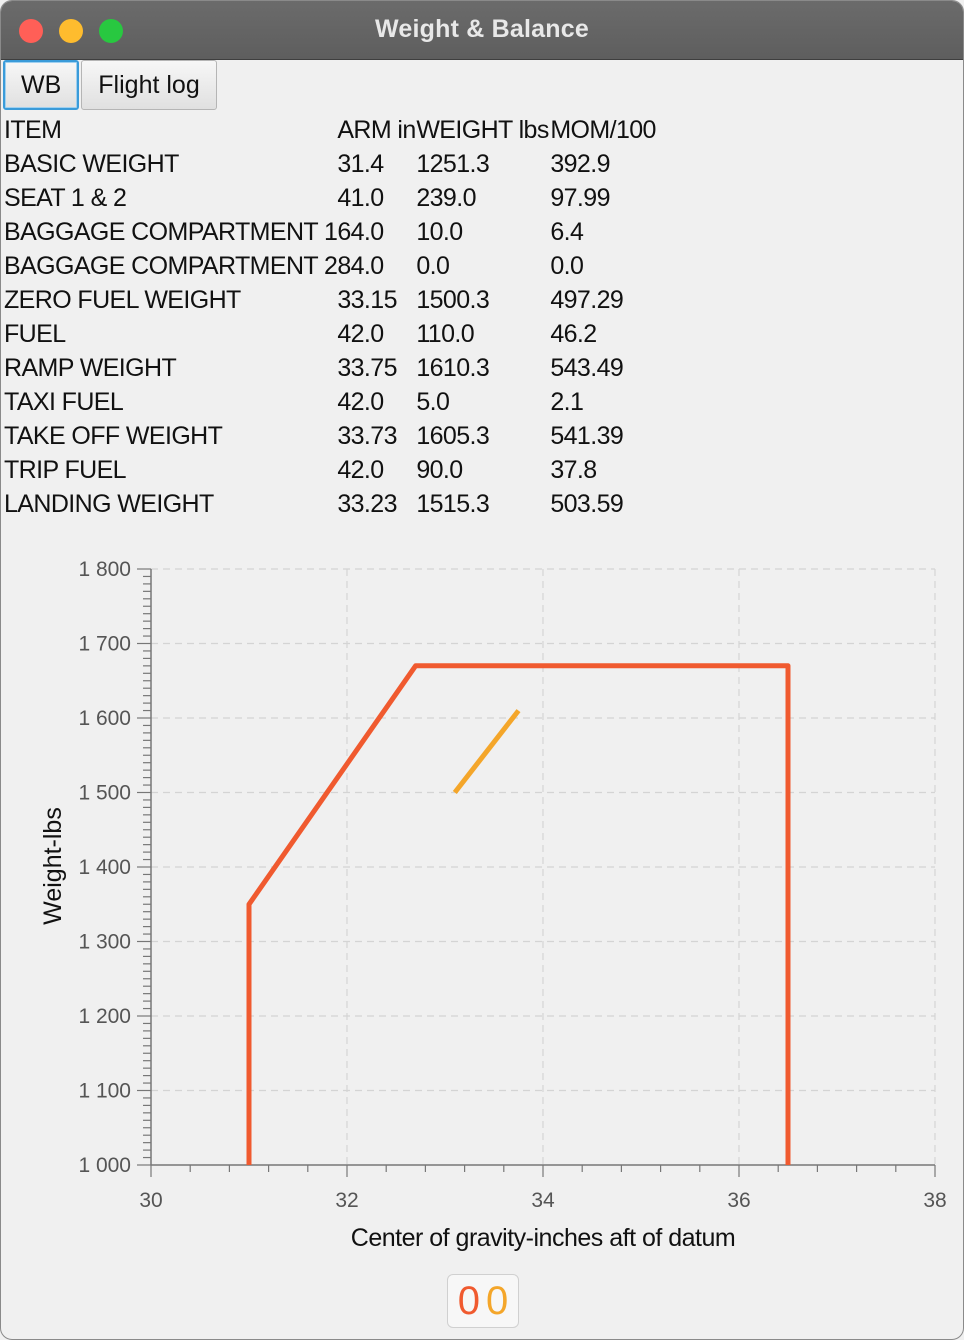 This screenshot has height=1340, width=964. What do you see at coordinates (433, 402) in the screenshot?
I see `cell-weight: 5.0` at bounding box center [433, 402].